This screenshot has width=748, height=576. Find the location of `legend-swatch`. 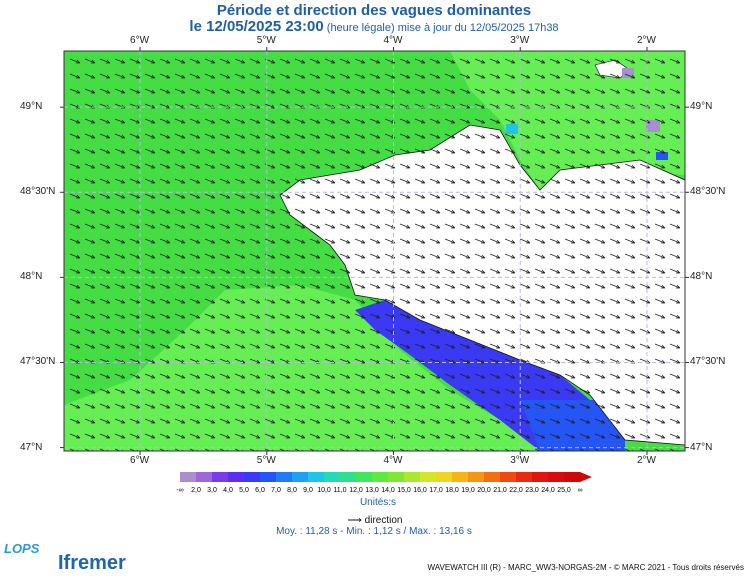

legend-swatch is located at coordinates (236, 477).